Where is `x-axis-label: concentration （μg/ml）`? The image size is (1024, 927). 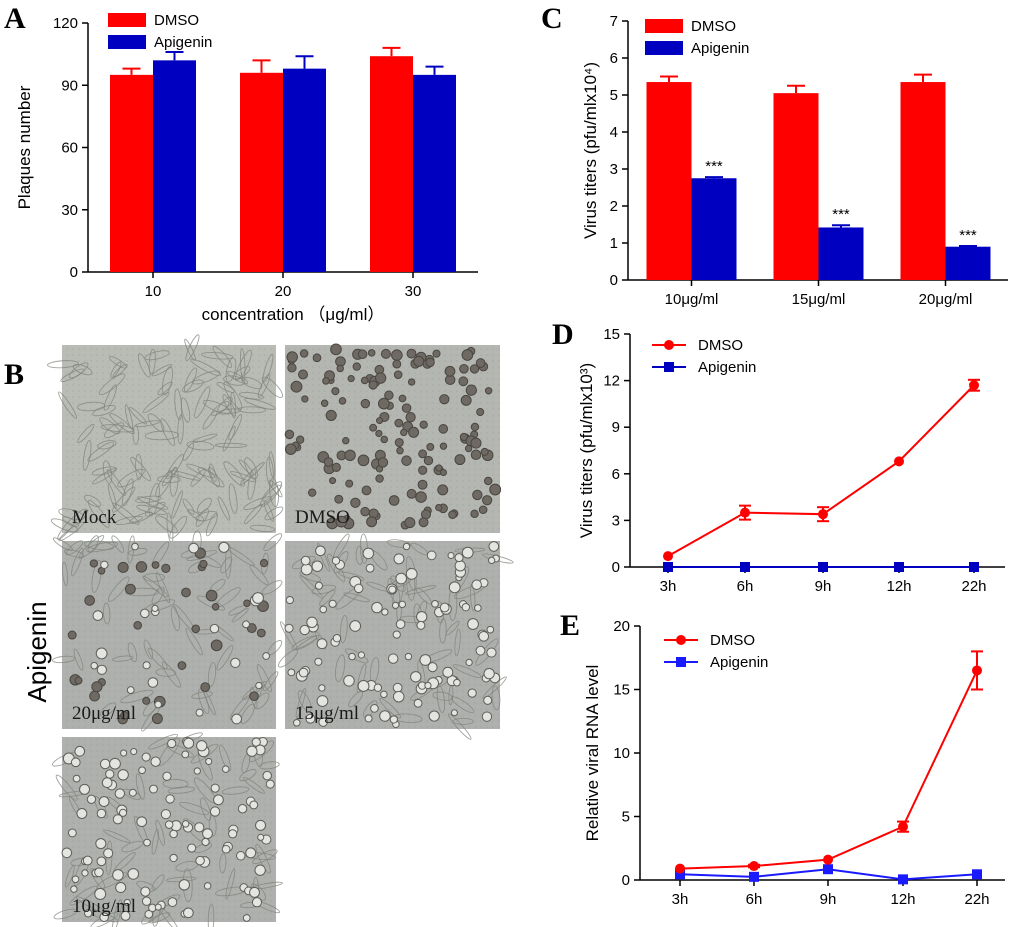 x-axis-label: concentration （μg/ml） is located at coordinates (293, 314).